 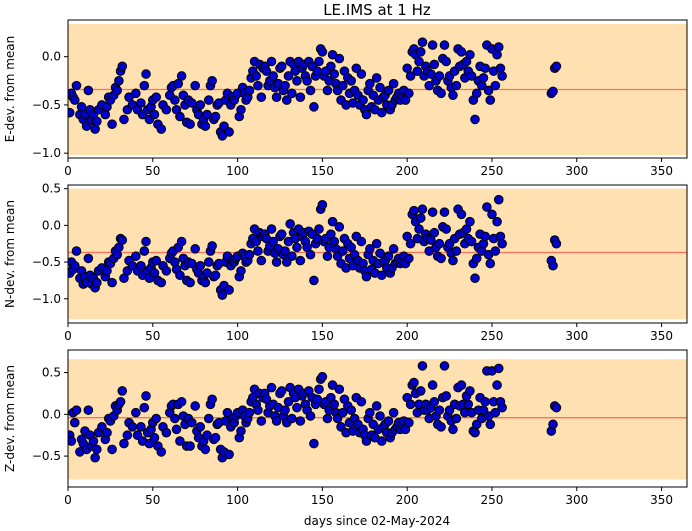 I want to click on x-tick-label: 50, so click(x=152, y=171).